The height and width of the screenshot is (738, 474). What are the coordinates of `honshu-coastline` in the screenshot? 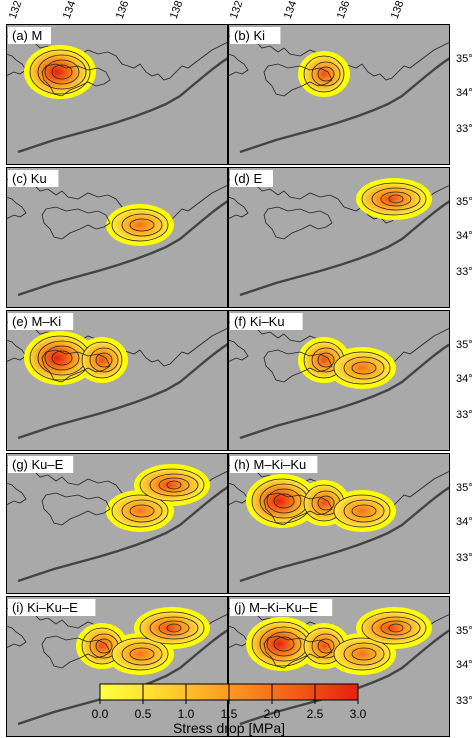 It's located at (339, 52).